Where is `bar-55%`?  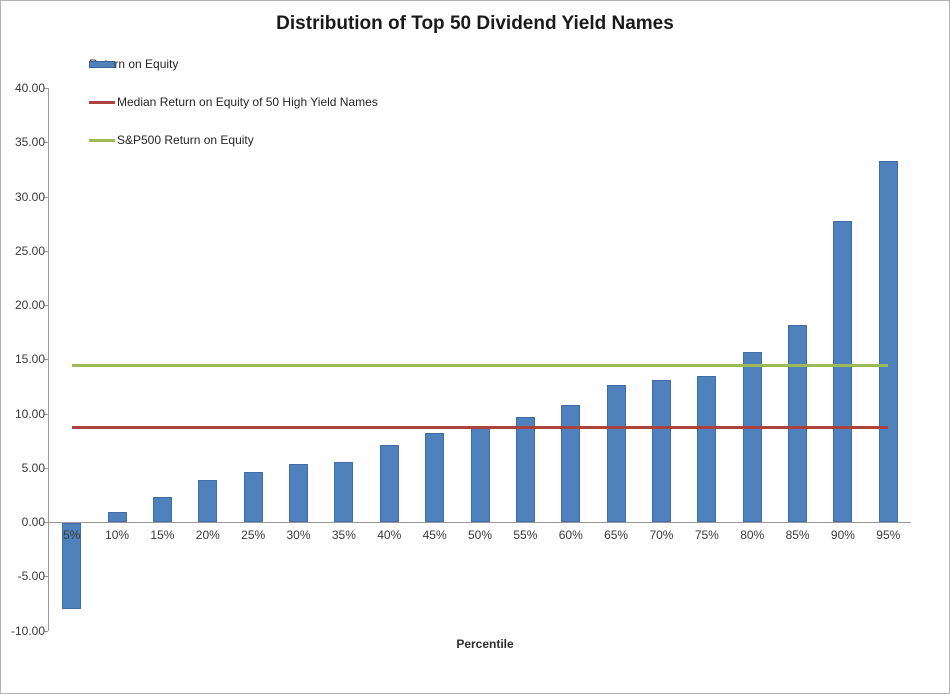 bar-55% is located at coordinates (525, 469).